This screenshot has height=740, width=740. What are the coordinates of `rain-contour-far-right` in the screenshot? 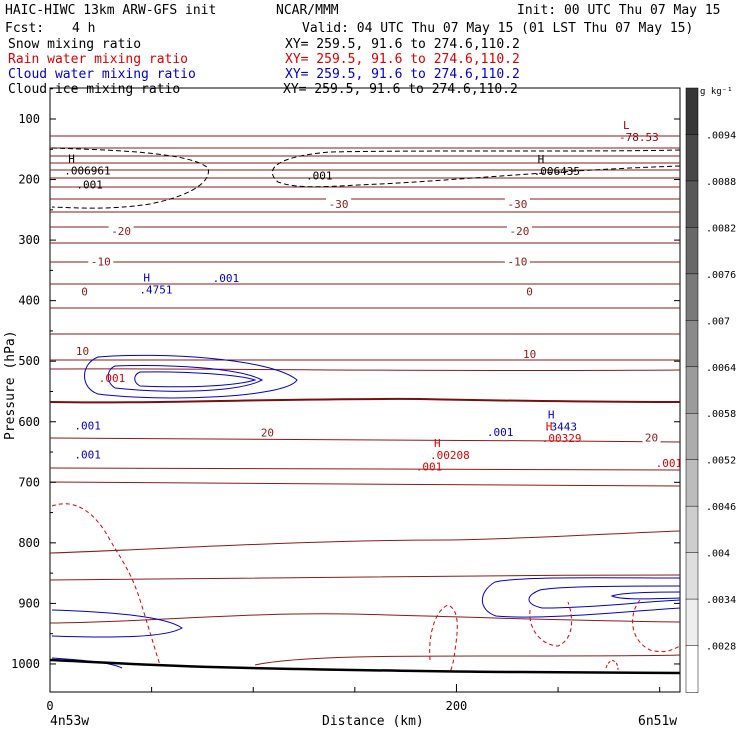 It's located at (656, 626).